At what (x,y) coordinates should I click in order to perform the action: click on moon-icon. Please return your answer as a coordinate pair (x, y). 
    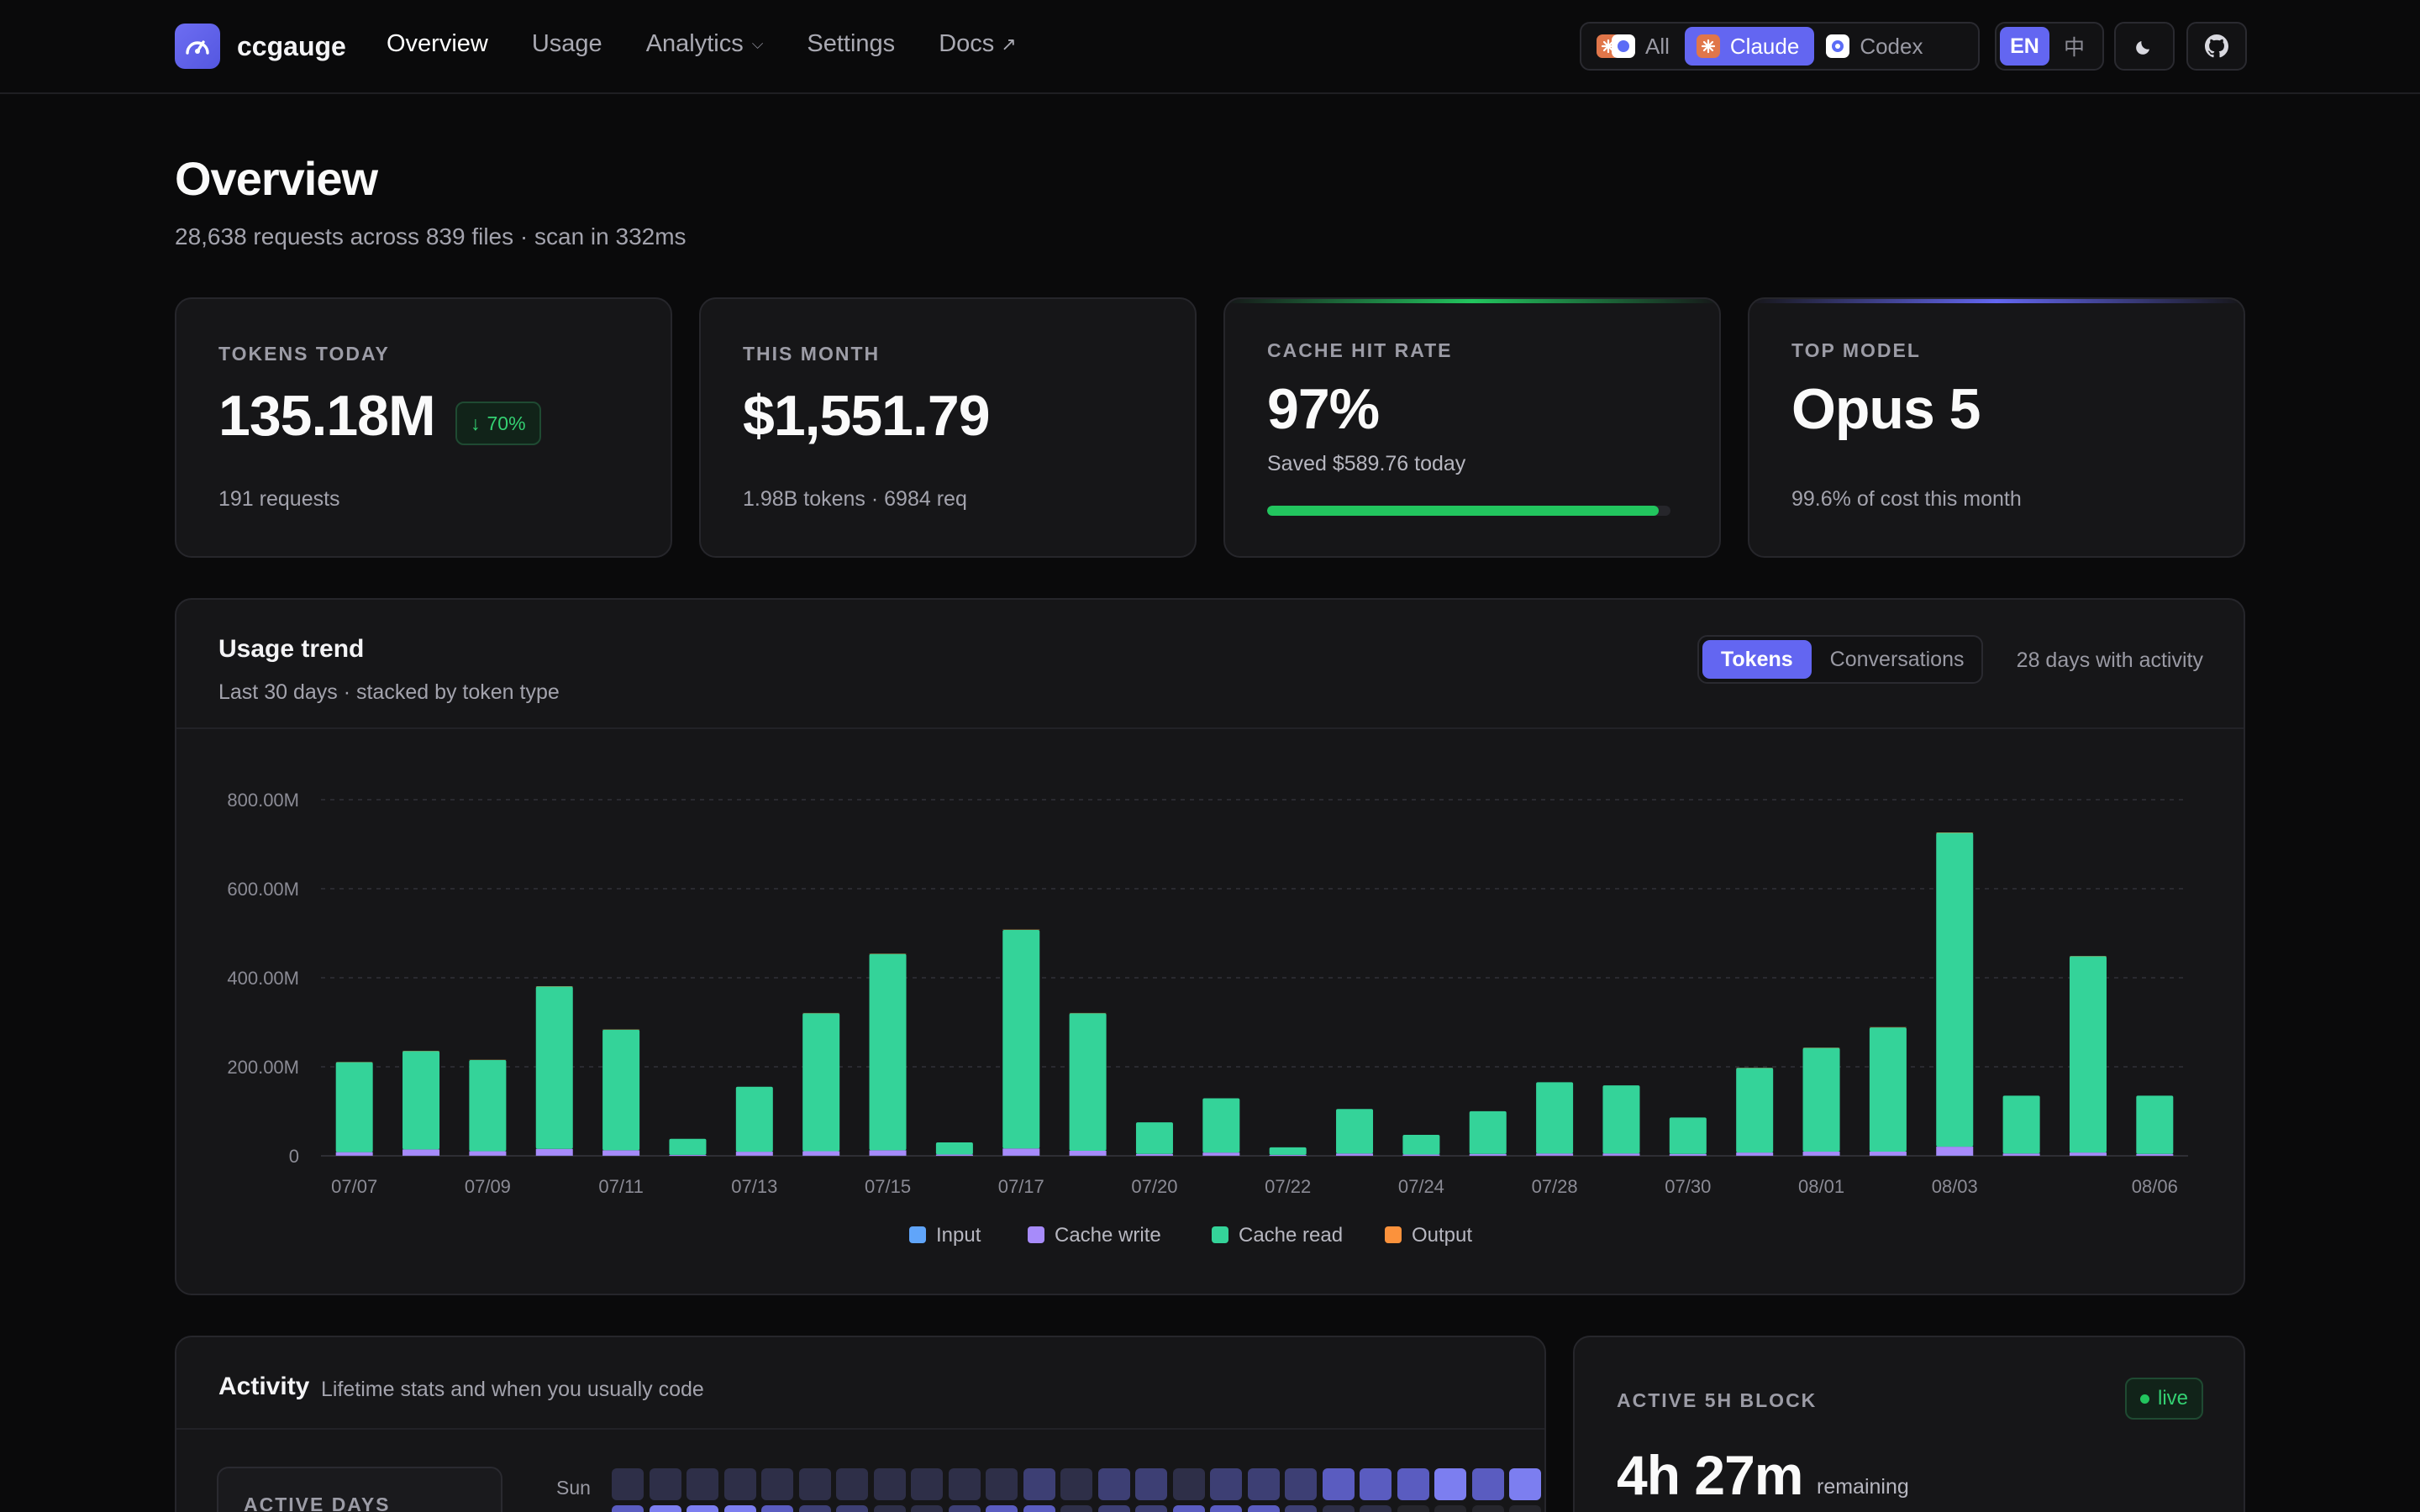
    Looking at the image, I should click on (2143, 48).